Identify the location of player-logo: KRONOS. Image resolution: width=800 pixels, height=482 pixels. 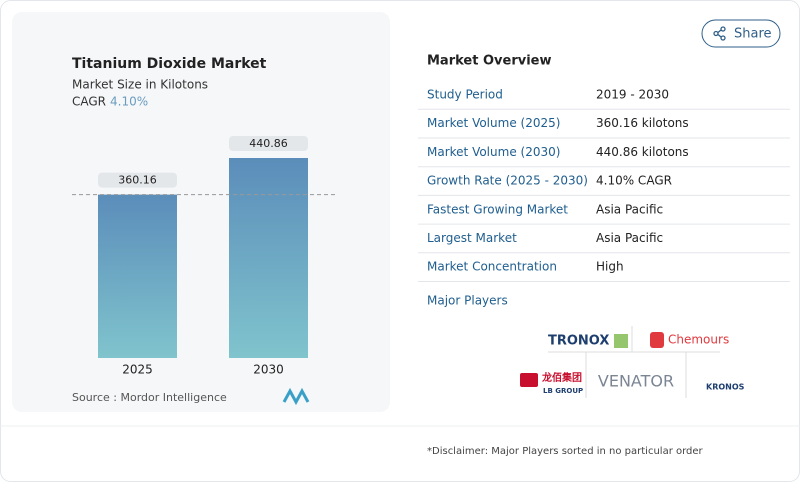
(725, 387).